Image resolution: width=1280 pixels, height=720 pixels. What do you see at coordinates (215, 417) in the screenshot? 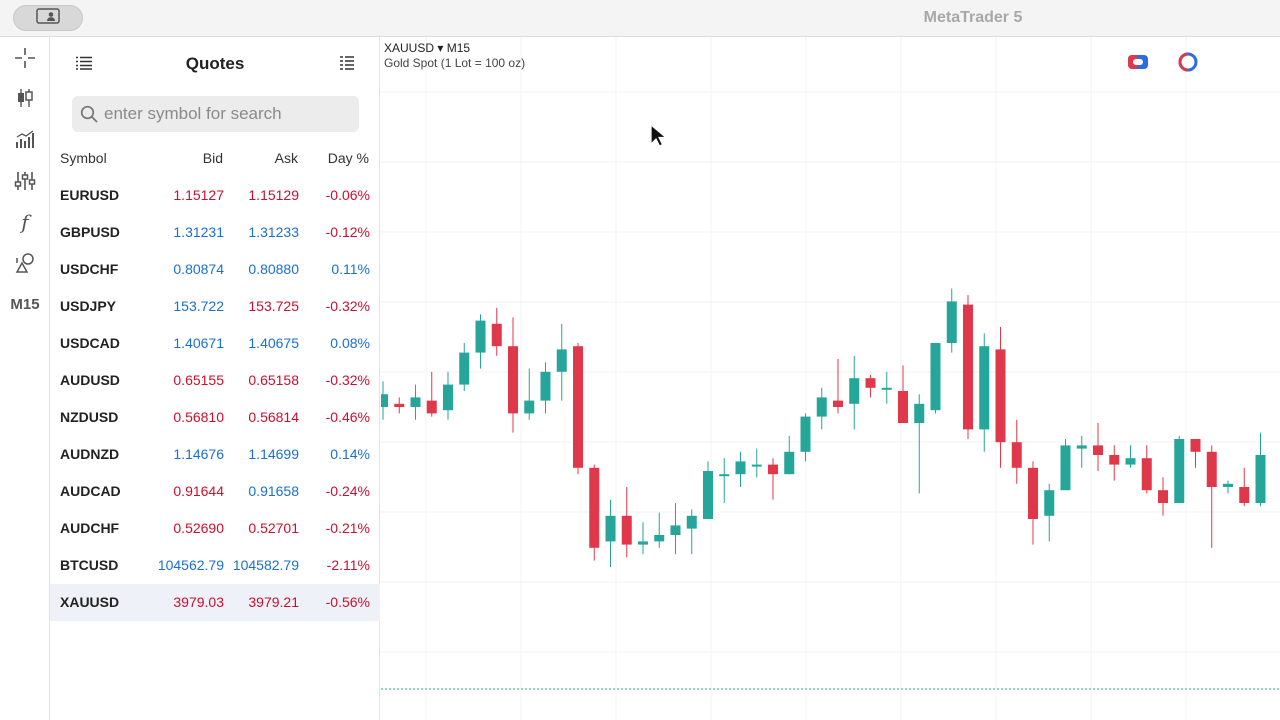
I see `quote-row: NZDUSD 0.56810 0.56814 -0.46%` at bounding box center [215, 417].